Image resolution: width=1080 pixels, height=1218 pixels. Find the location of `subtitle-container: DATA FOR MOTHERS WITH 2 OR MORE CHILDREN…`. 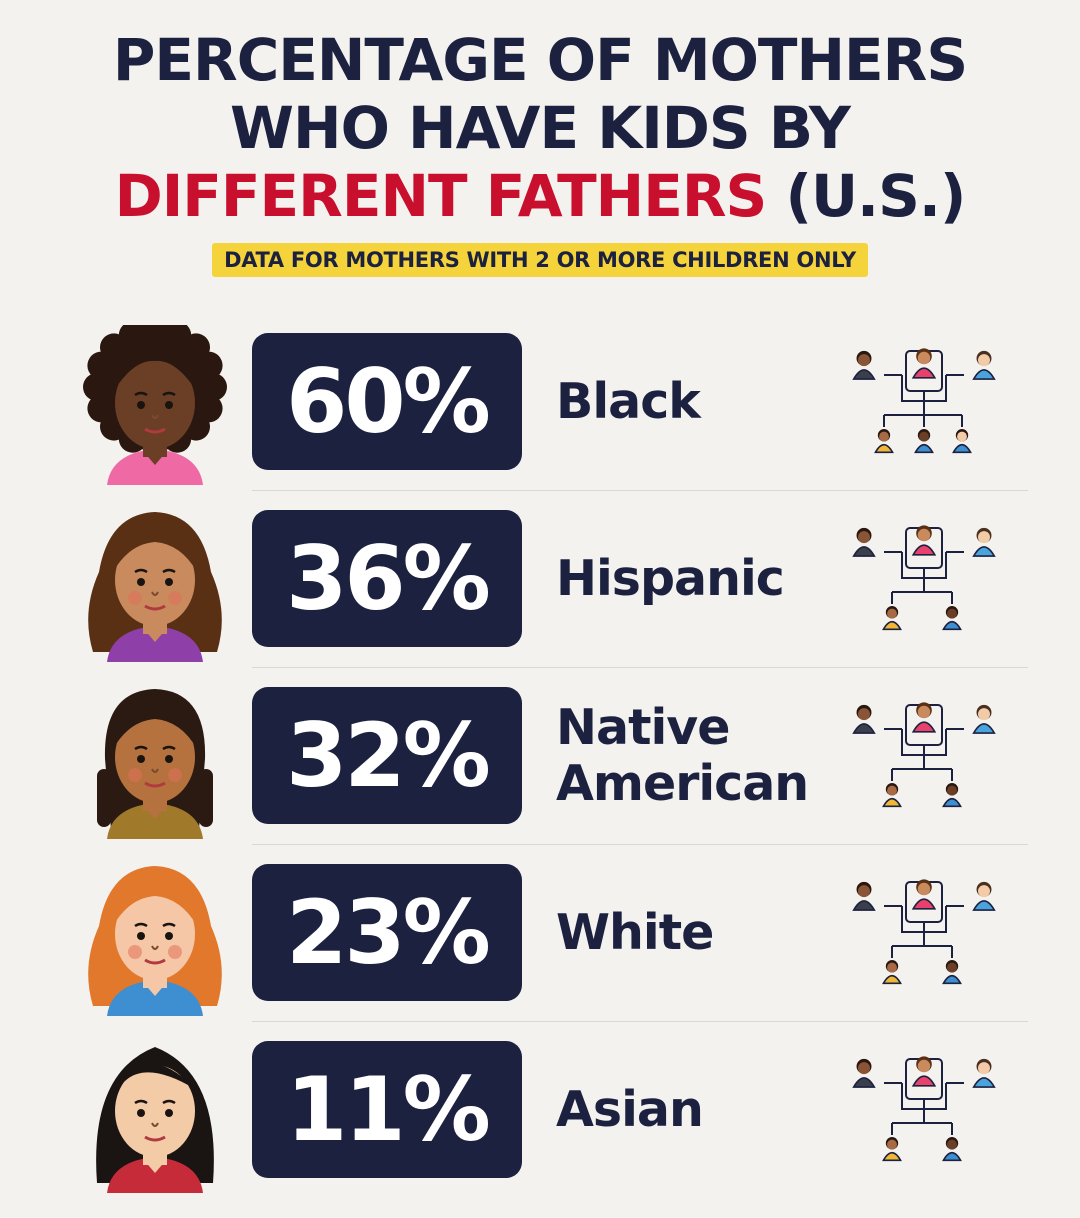

subtitle-container: DATA FOR MOTHERS WITH 2 OR MORE CHILDREN… is located at coordinates (540, 260).